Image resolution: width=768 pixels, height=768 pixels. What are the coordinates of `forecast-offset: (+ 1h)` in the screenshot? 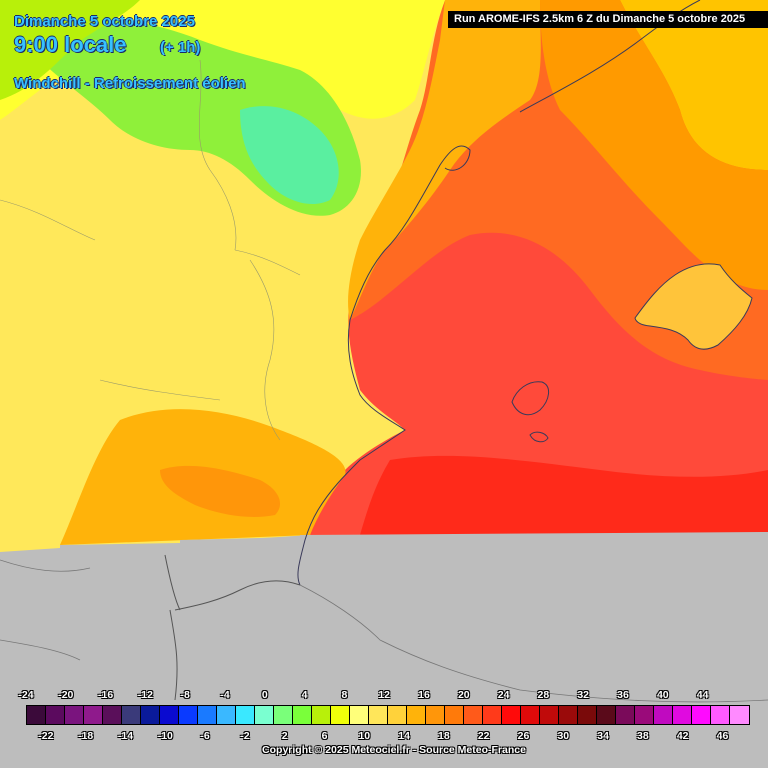 It's located at (180, 47).